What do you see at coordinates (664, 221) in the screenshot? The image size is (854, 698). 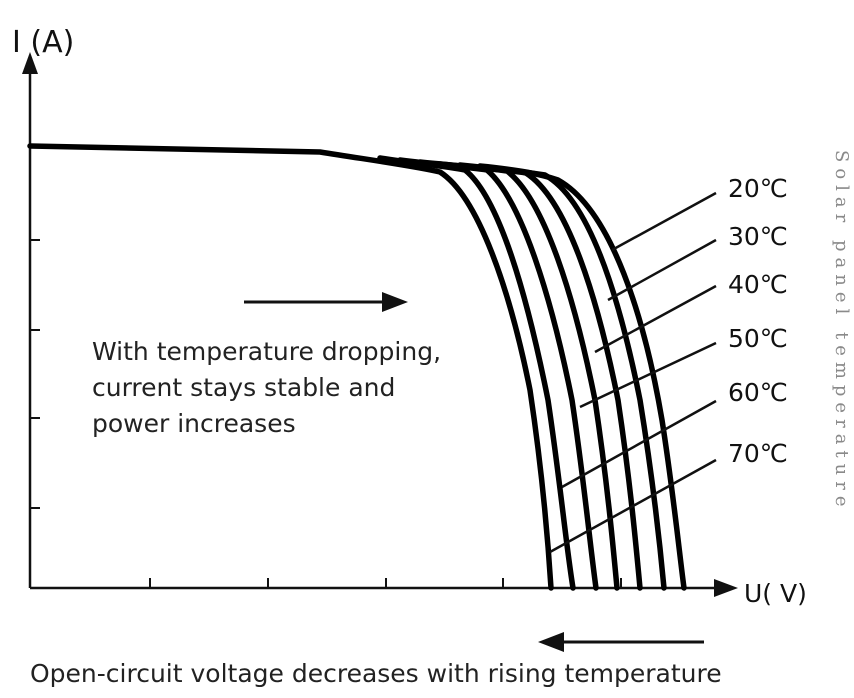 I see `leader-line-20c` at bounding box center [664, 221].